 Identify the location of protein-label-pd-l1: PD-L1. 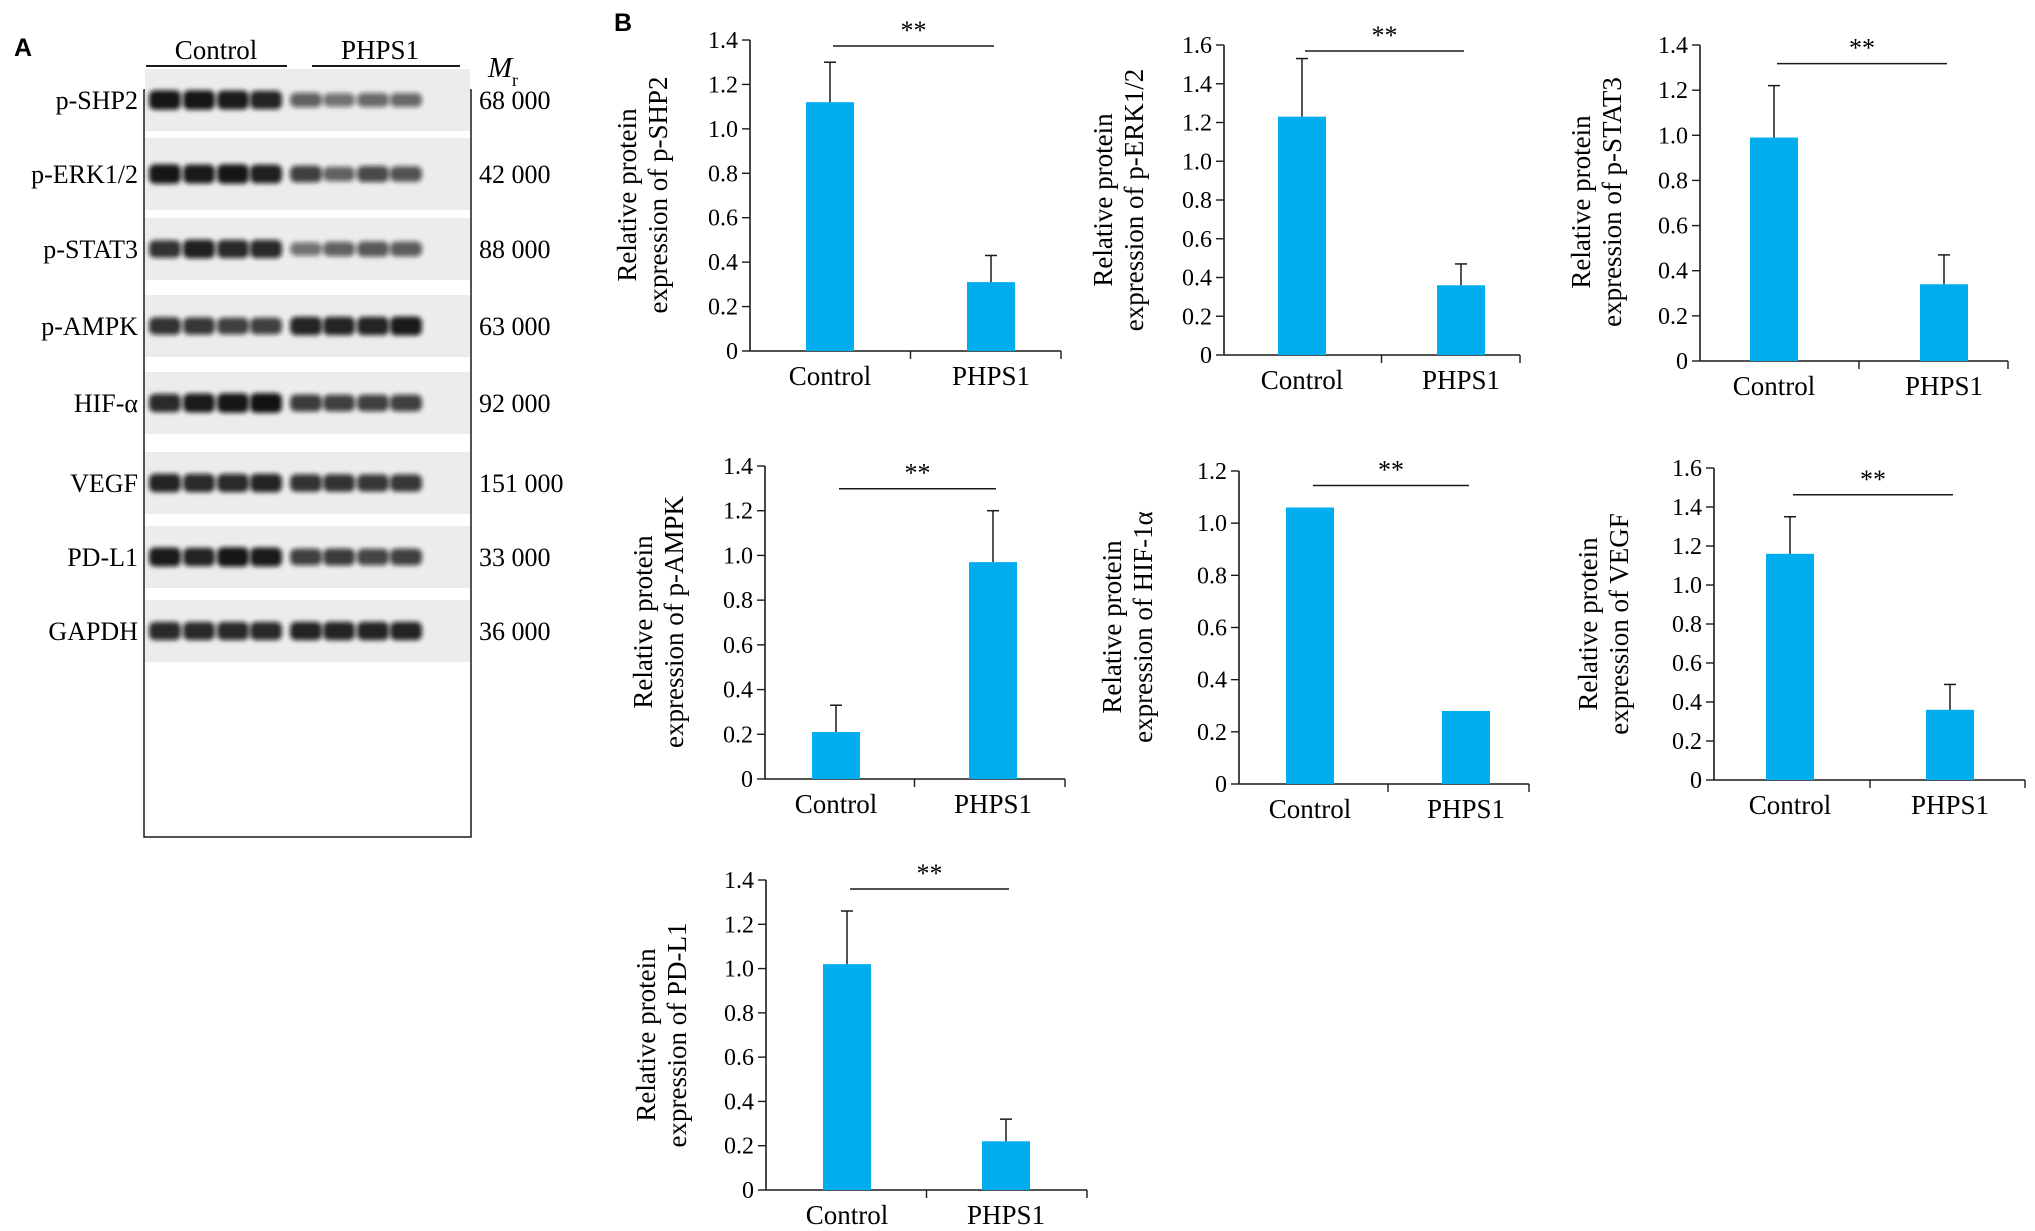
(102, 557).